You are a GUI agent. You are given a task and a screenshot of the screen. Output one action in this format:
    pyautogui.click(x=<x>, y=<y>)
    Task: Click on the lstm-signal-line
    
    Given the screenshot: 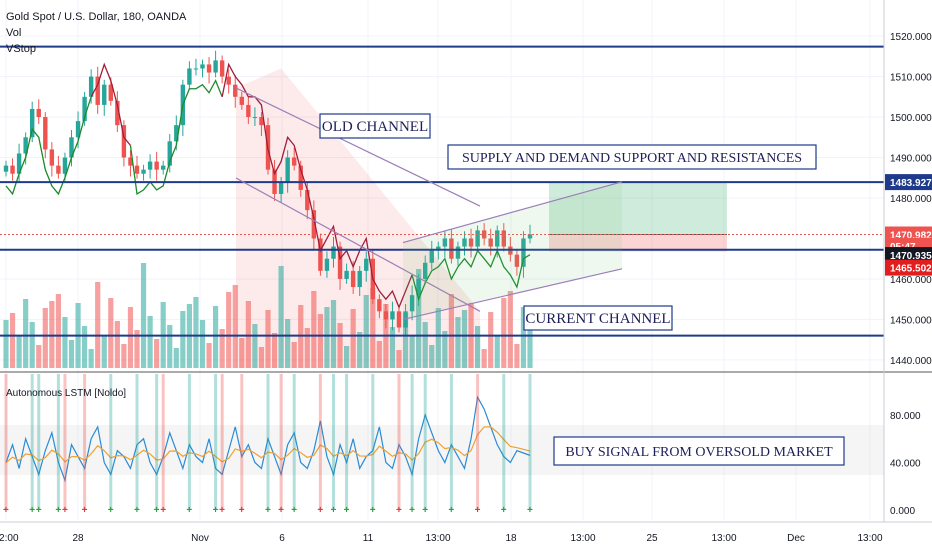 What is the action you would take?
    pyautogui.click(x=268, y=444)
    